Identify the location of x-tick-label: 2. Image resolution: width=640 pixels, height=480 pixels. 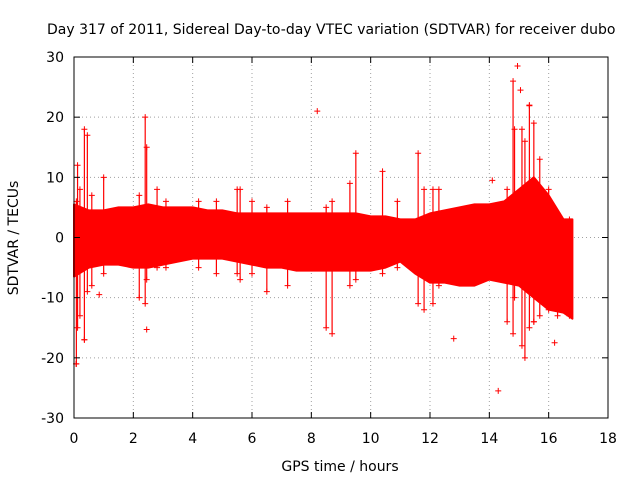
(133, 439).